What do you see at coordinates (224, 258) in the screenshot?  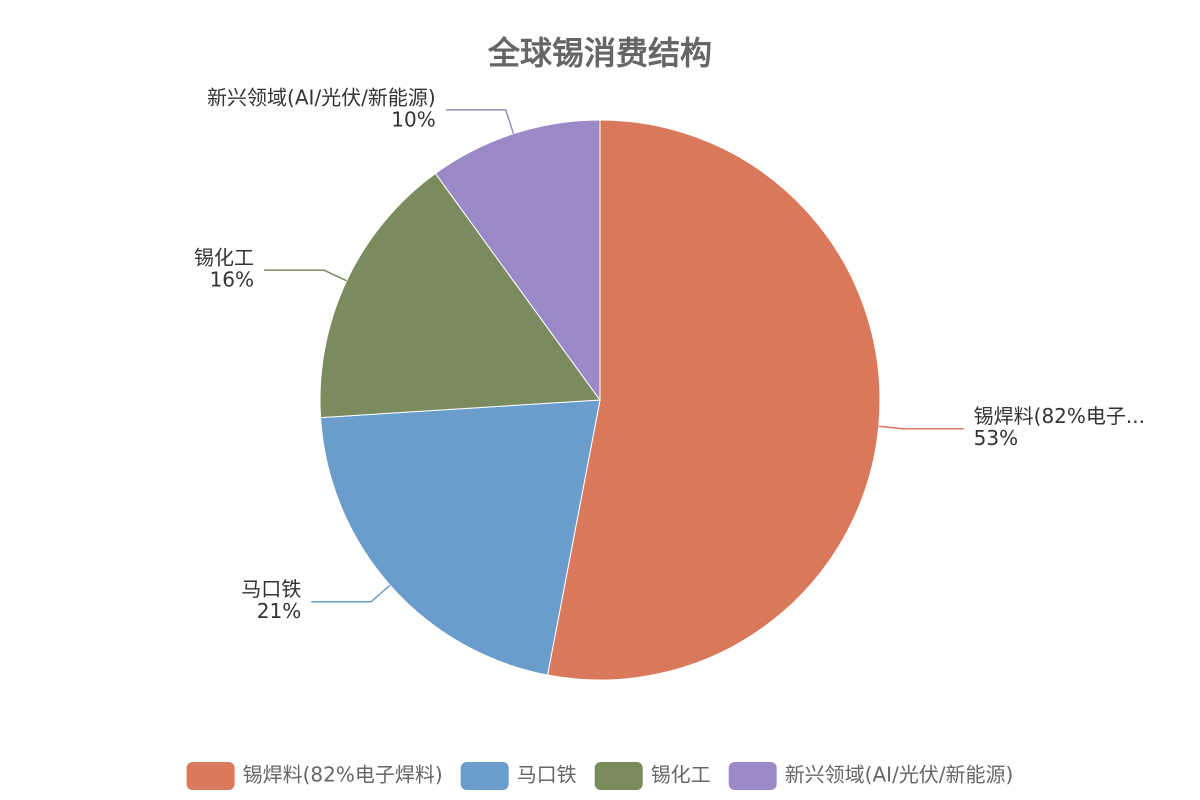 I see `slice-label: 锡化工` at bounding box center [224, 258].